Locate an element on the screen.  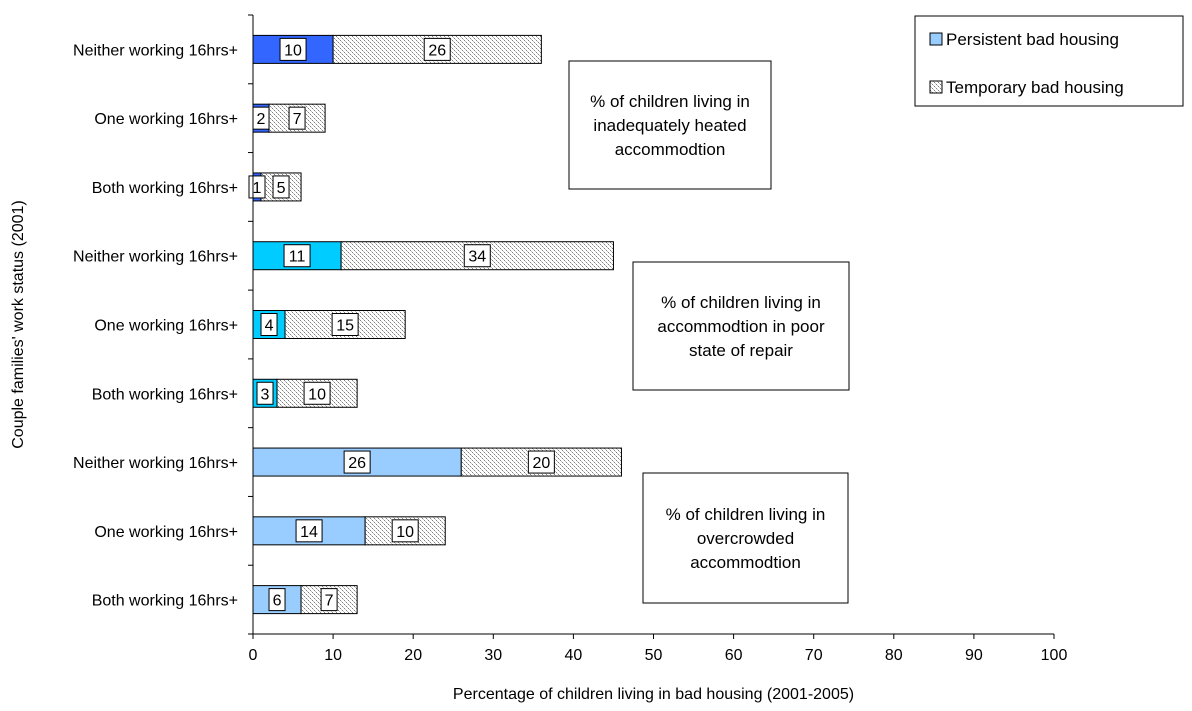
x-tick-label: 100 is located at coordinates (1054, 655).